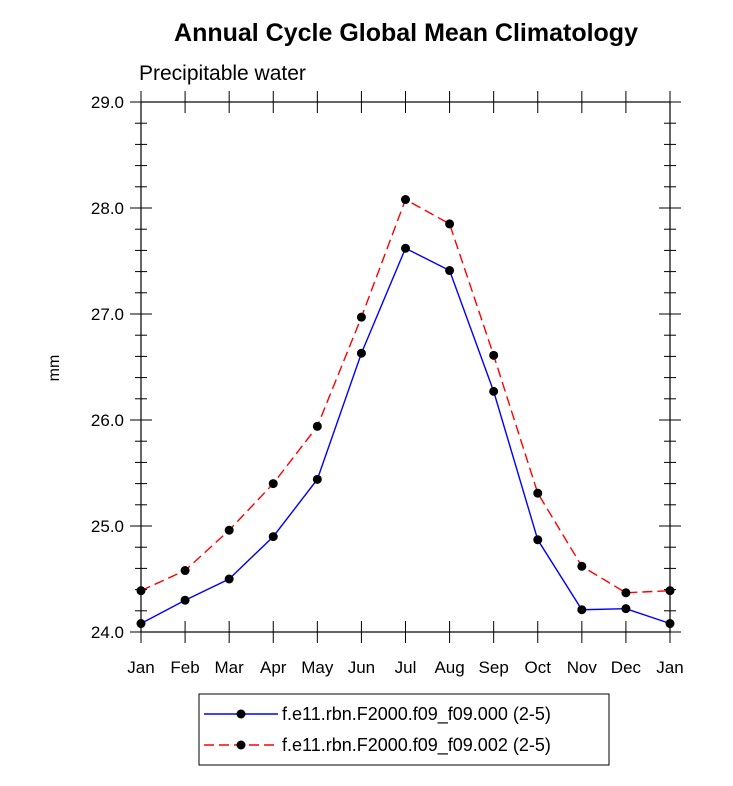  I want to click on x-tick-label: Nov, so click(582, 667).